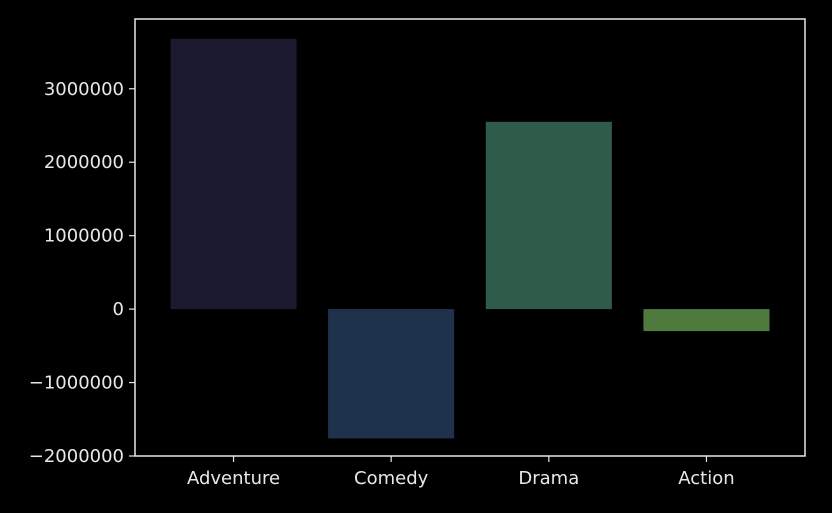  What do you see at coordinates (233, 478) in the screenshot?
I see `x-tick-label: Adventure` at bounding box center [233, 478].